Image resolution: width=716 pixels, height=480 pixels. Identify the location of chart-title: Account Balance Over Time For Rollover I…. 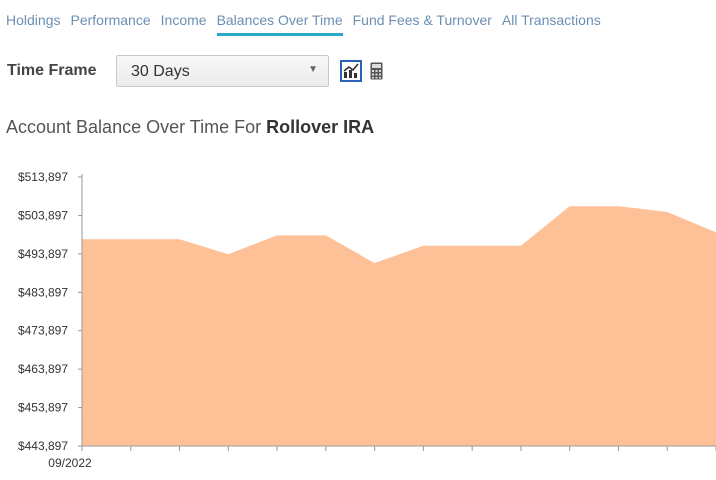
(190, 127).